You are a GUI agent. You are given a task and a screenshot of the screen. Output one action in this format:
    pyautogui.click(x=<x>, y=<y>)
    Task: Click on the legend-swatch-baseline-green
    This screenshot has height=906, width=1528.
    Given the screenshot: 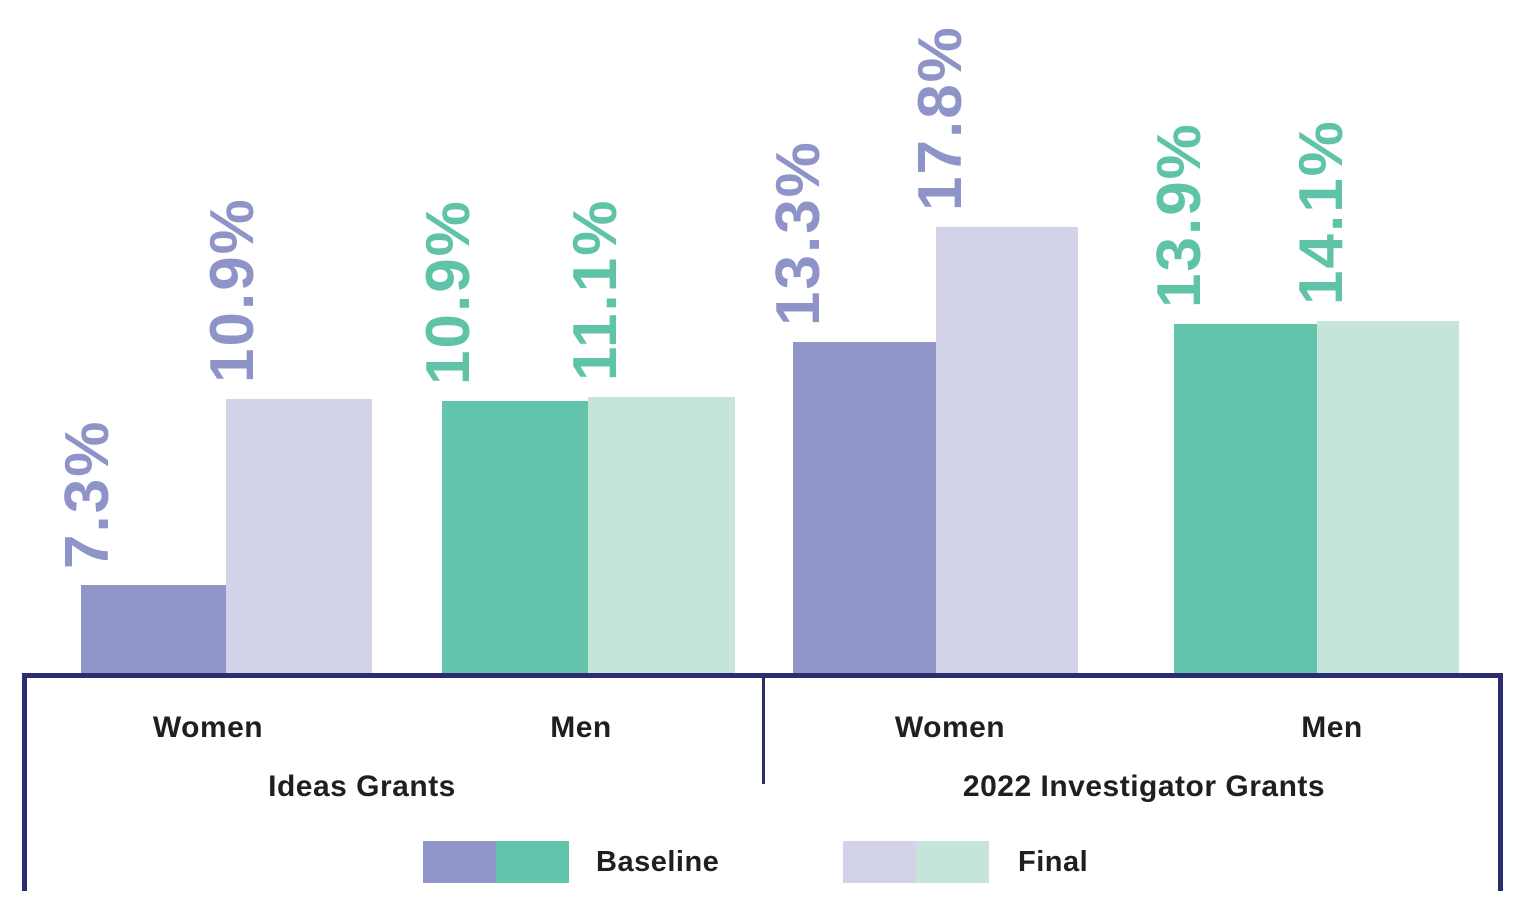 What is the action you would take?
    pyautogui.click(x=532, y=862)
    